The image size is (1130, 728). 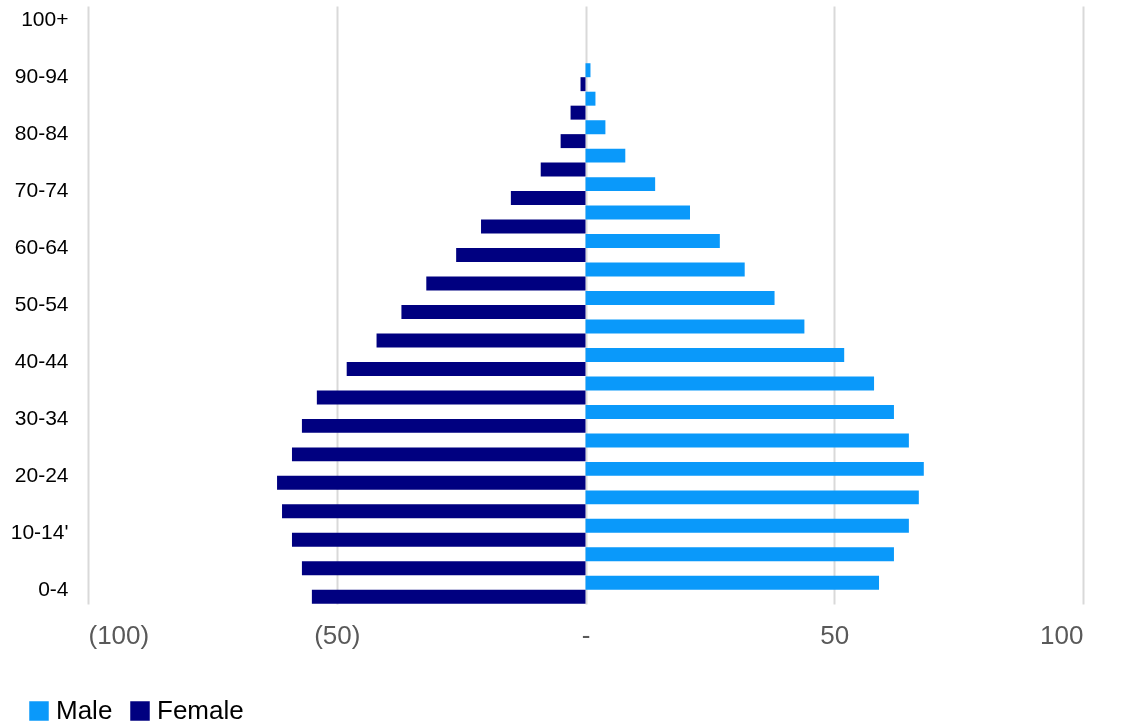 What do you see at coordinates (835, 634) in the screenshot?
I see `x-tick-label: 50` at bounding box center [835, 634].